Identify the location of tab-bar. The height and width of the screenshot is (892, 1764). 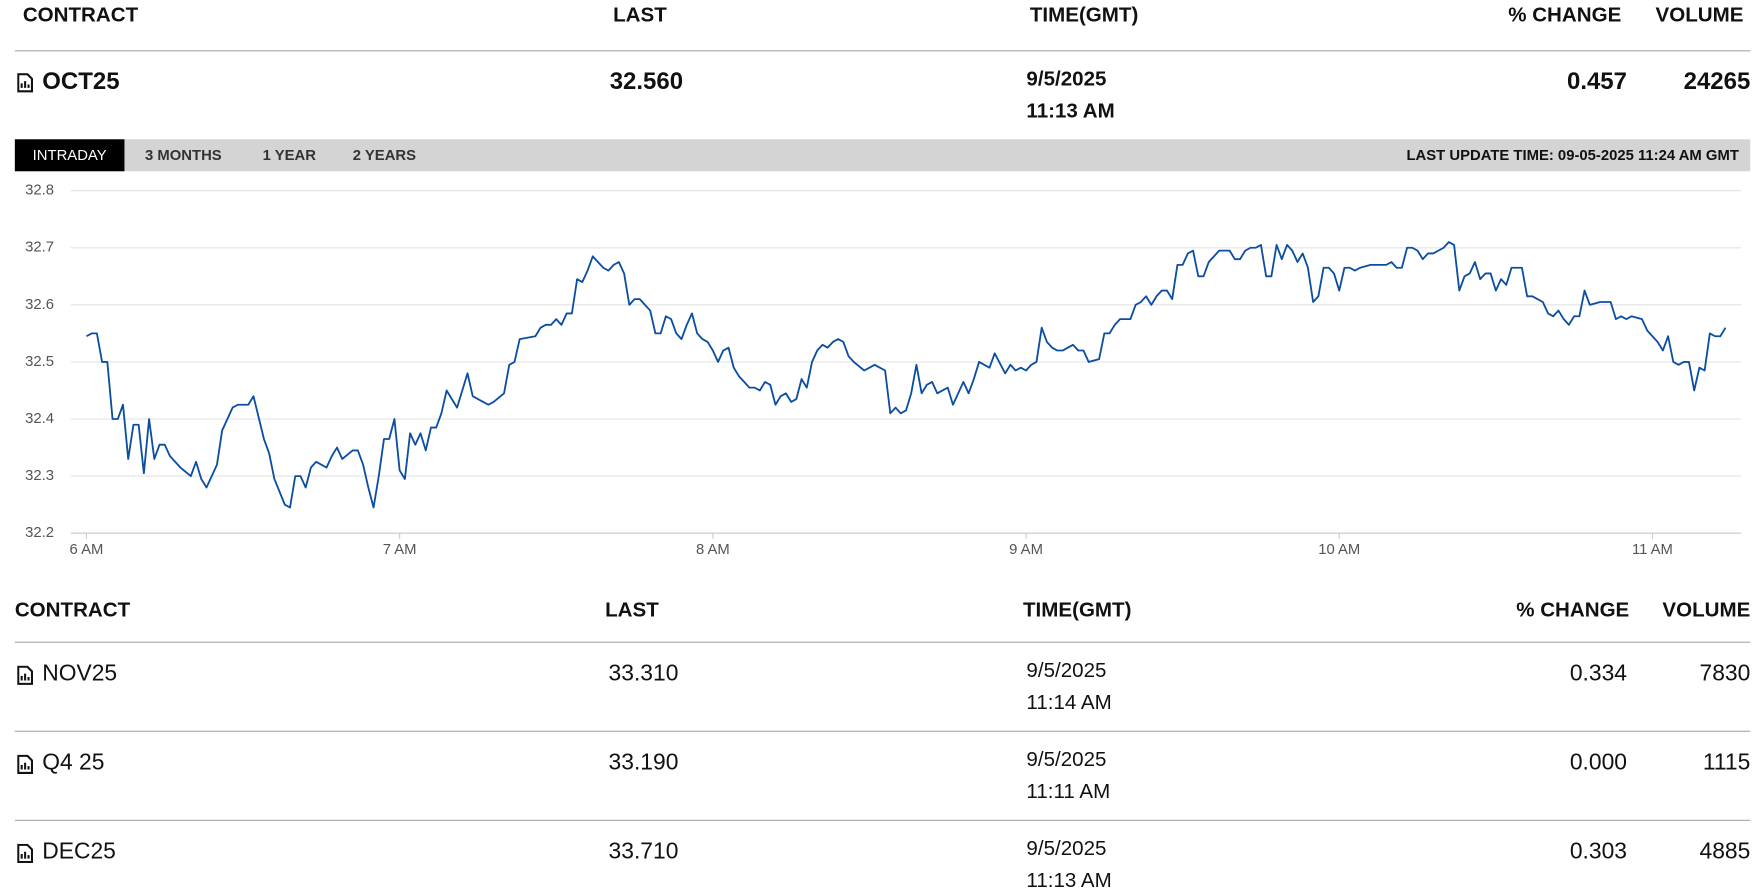
(882, 155).